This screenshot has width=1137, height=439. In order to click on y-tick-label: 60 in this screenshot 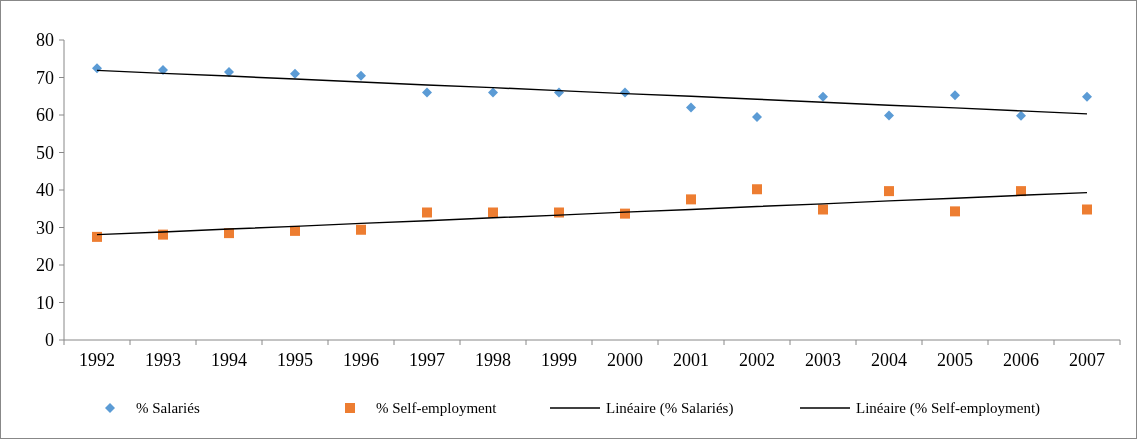, I will do `click(45, 115)`.